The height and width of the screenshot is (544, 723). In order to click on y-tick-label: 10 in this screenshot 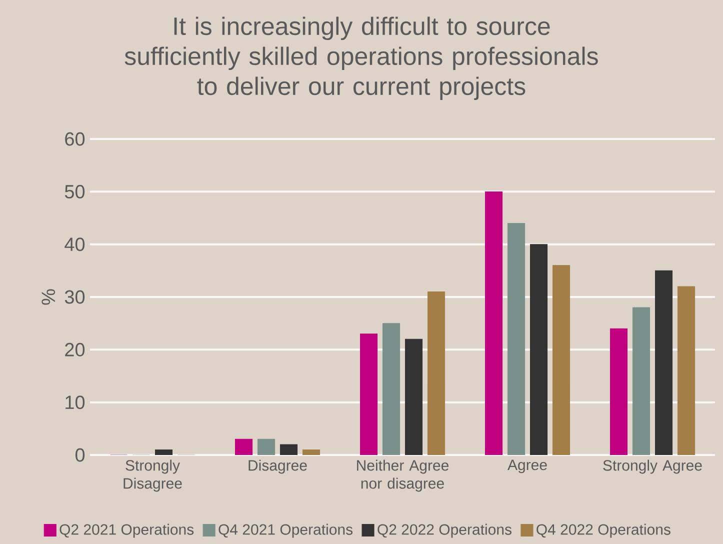, I will do `click(75, 403)`.